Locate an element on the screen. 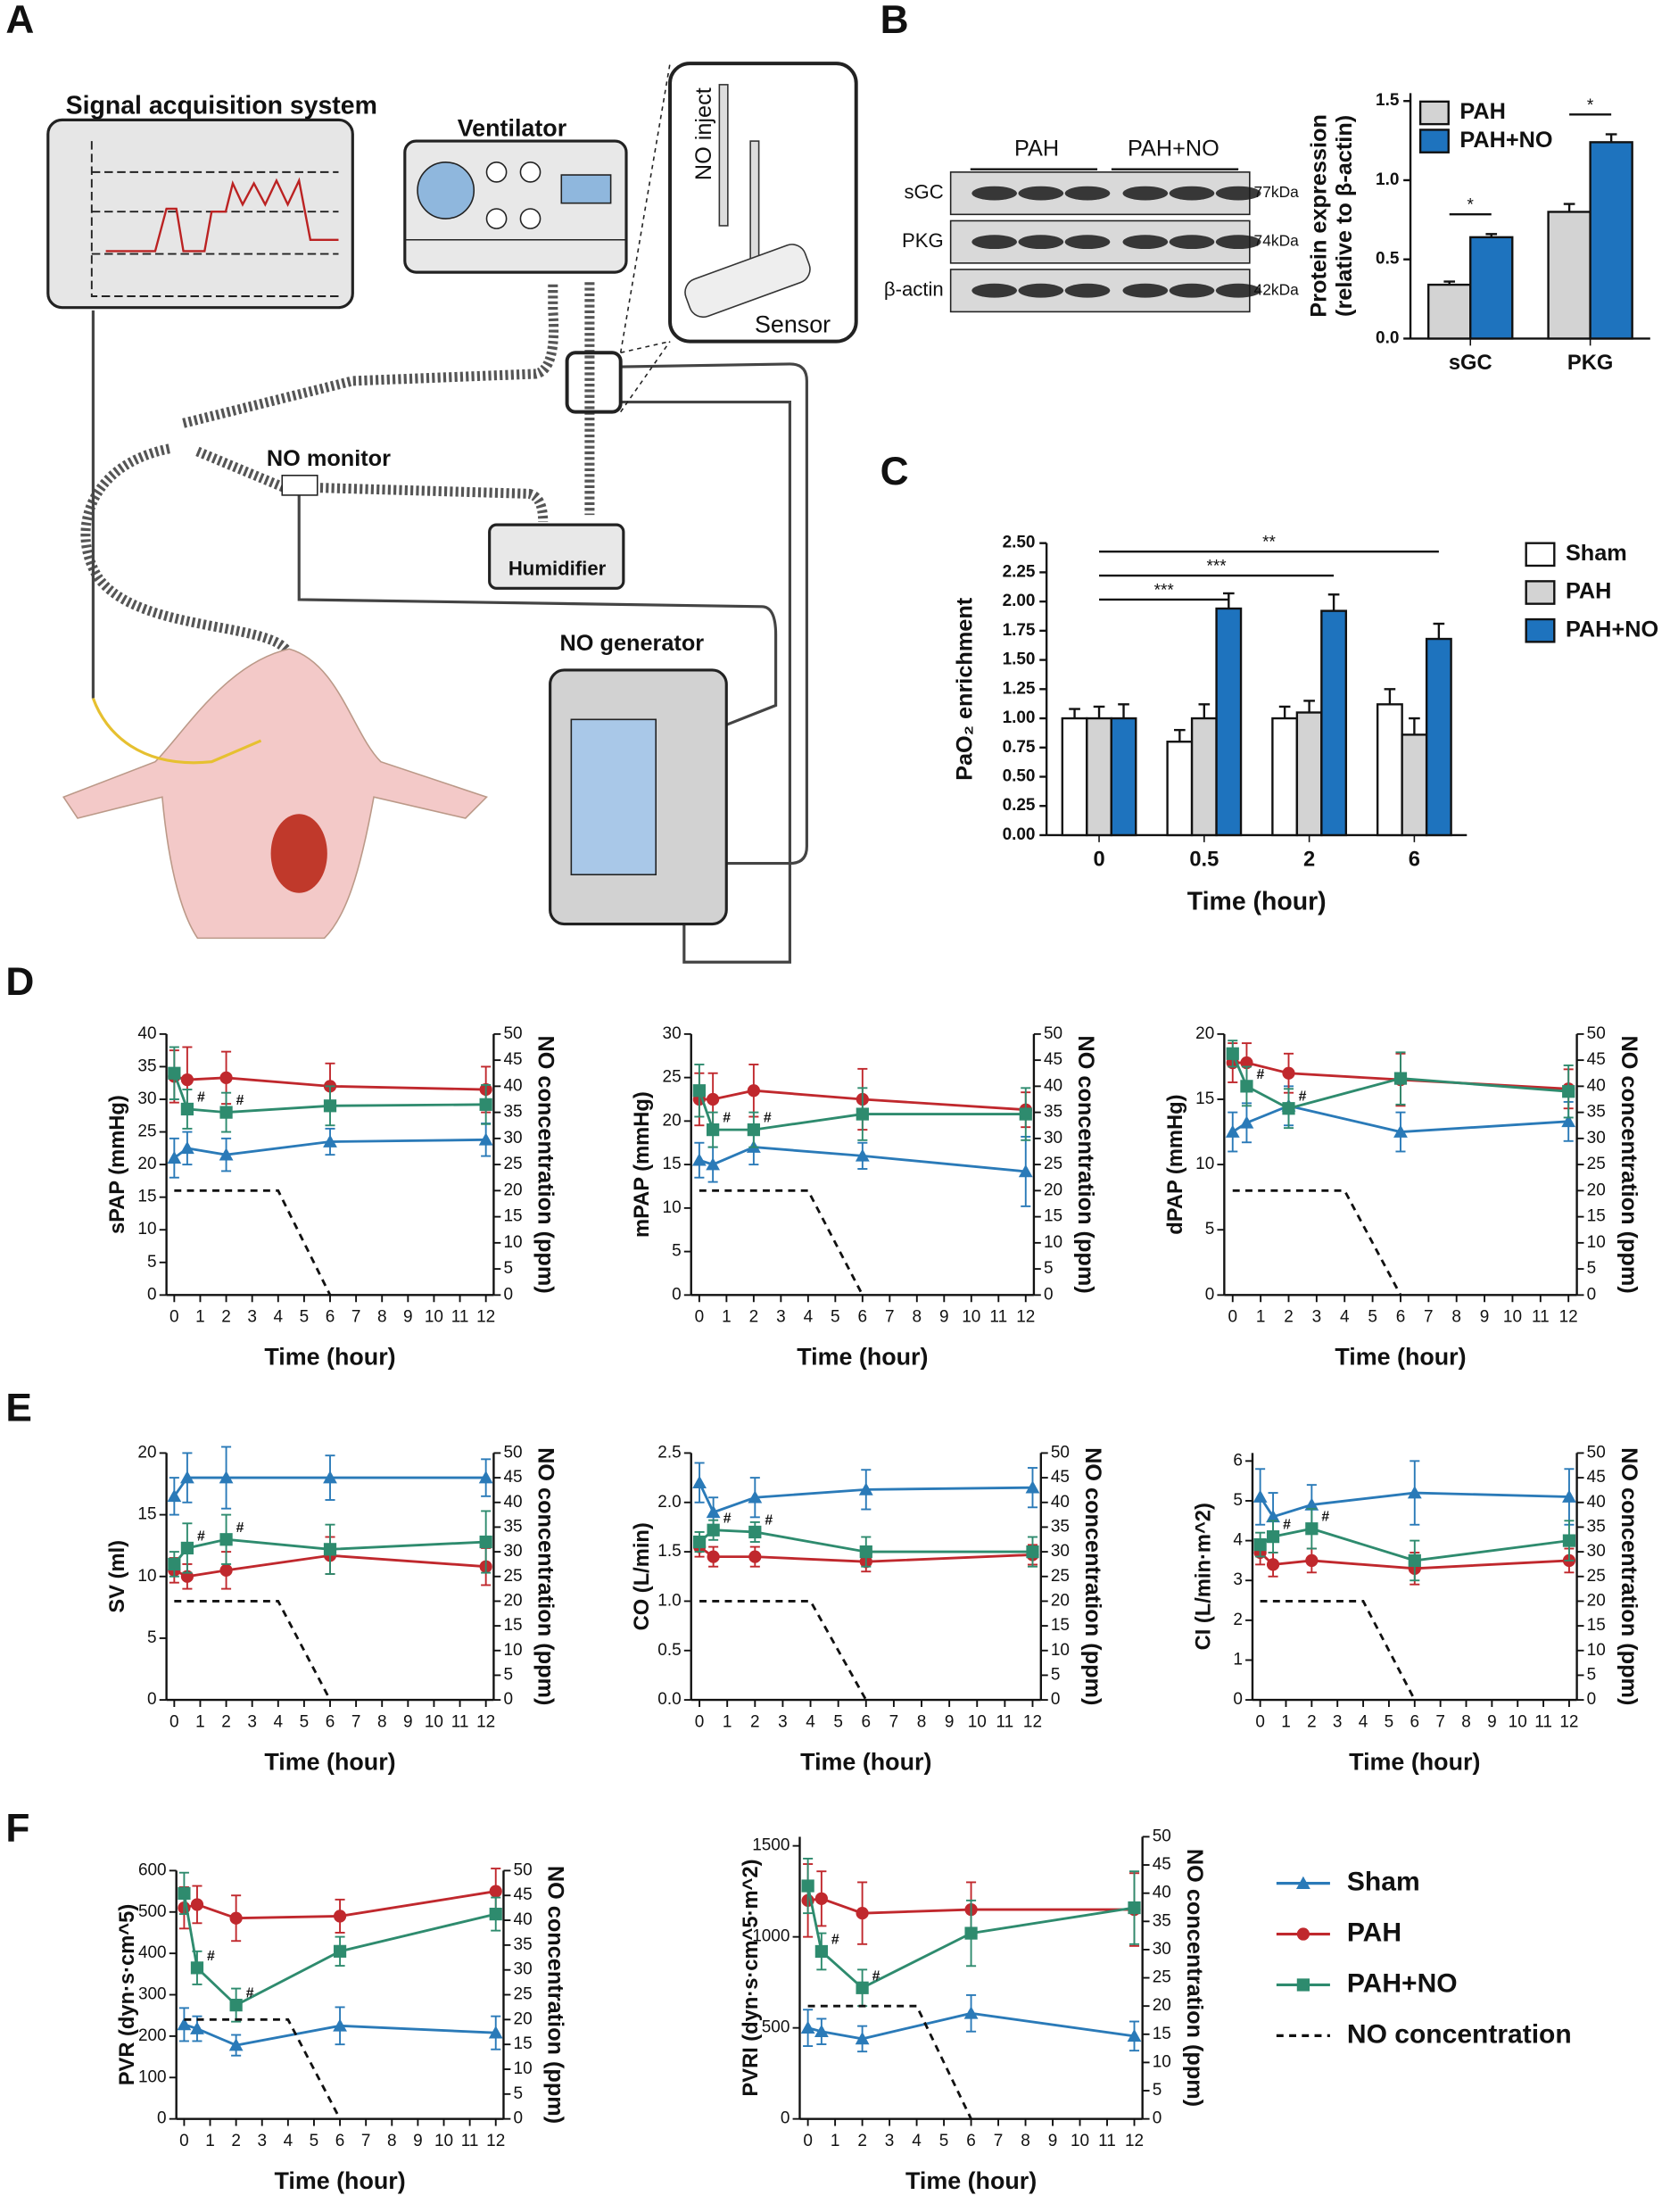  blot-group: PAH+NO is located at coordinates (1174, 148).